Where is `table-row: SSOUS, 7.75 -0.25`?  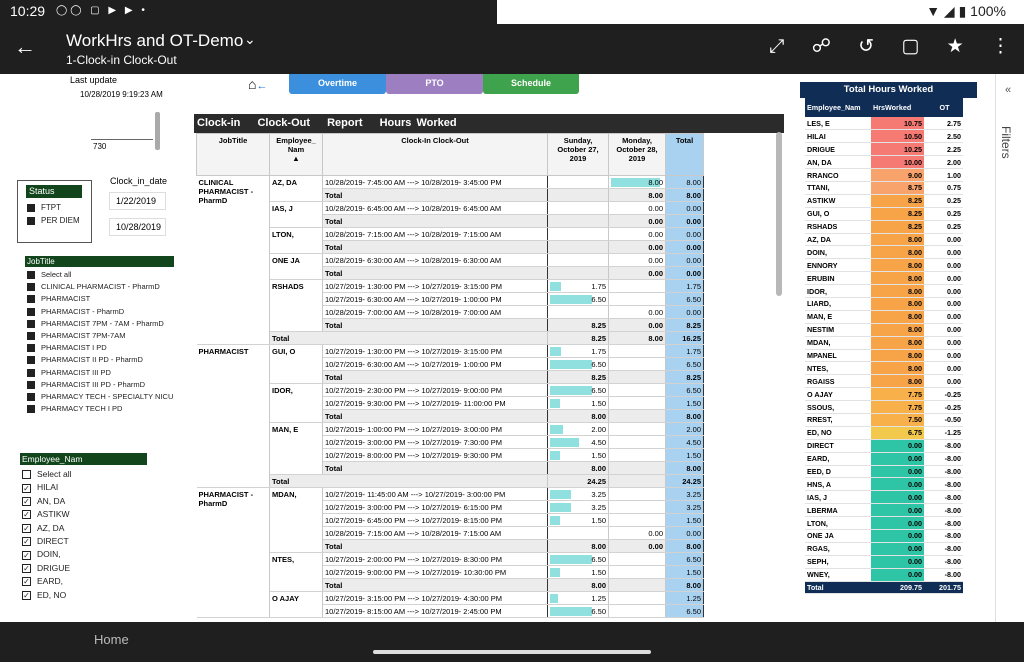
table-row: SSOUS, 7.75 -0.25 is located at coordinates (884, 407).